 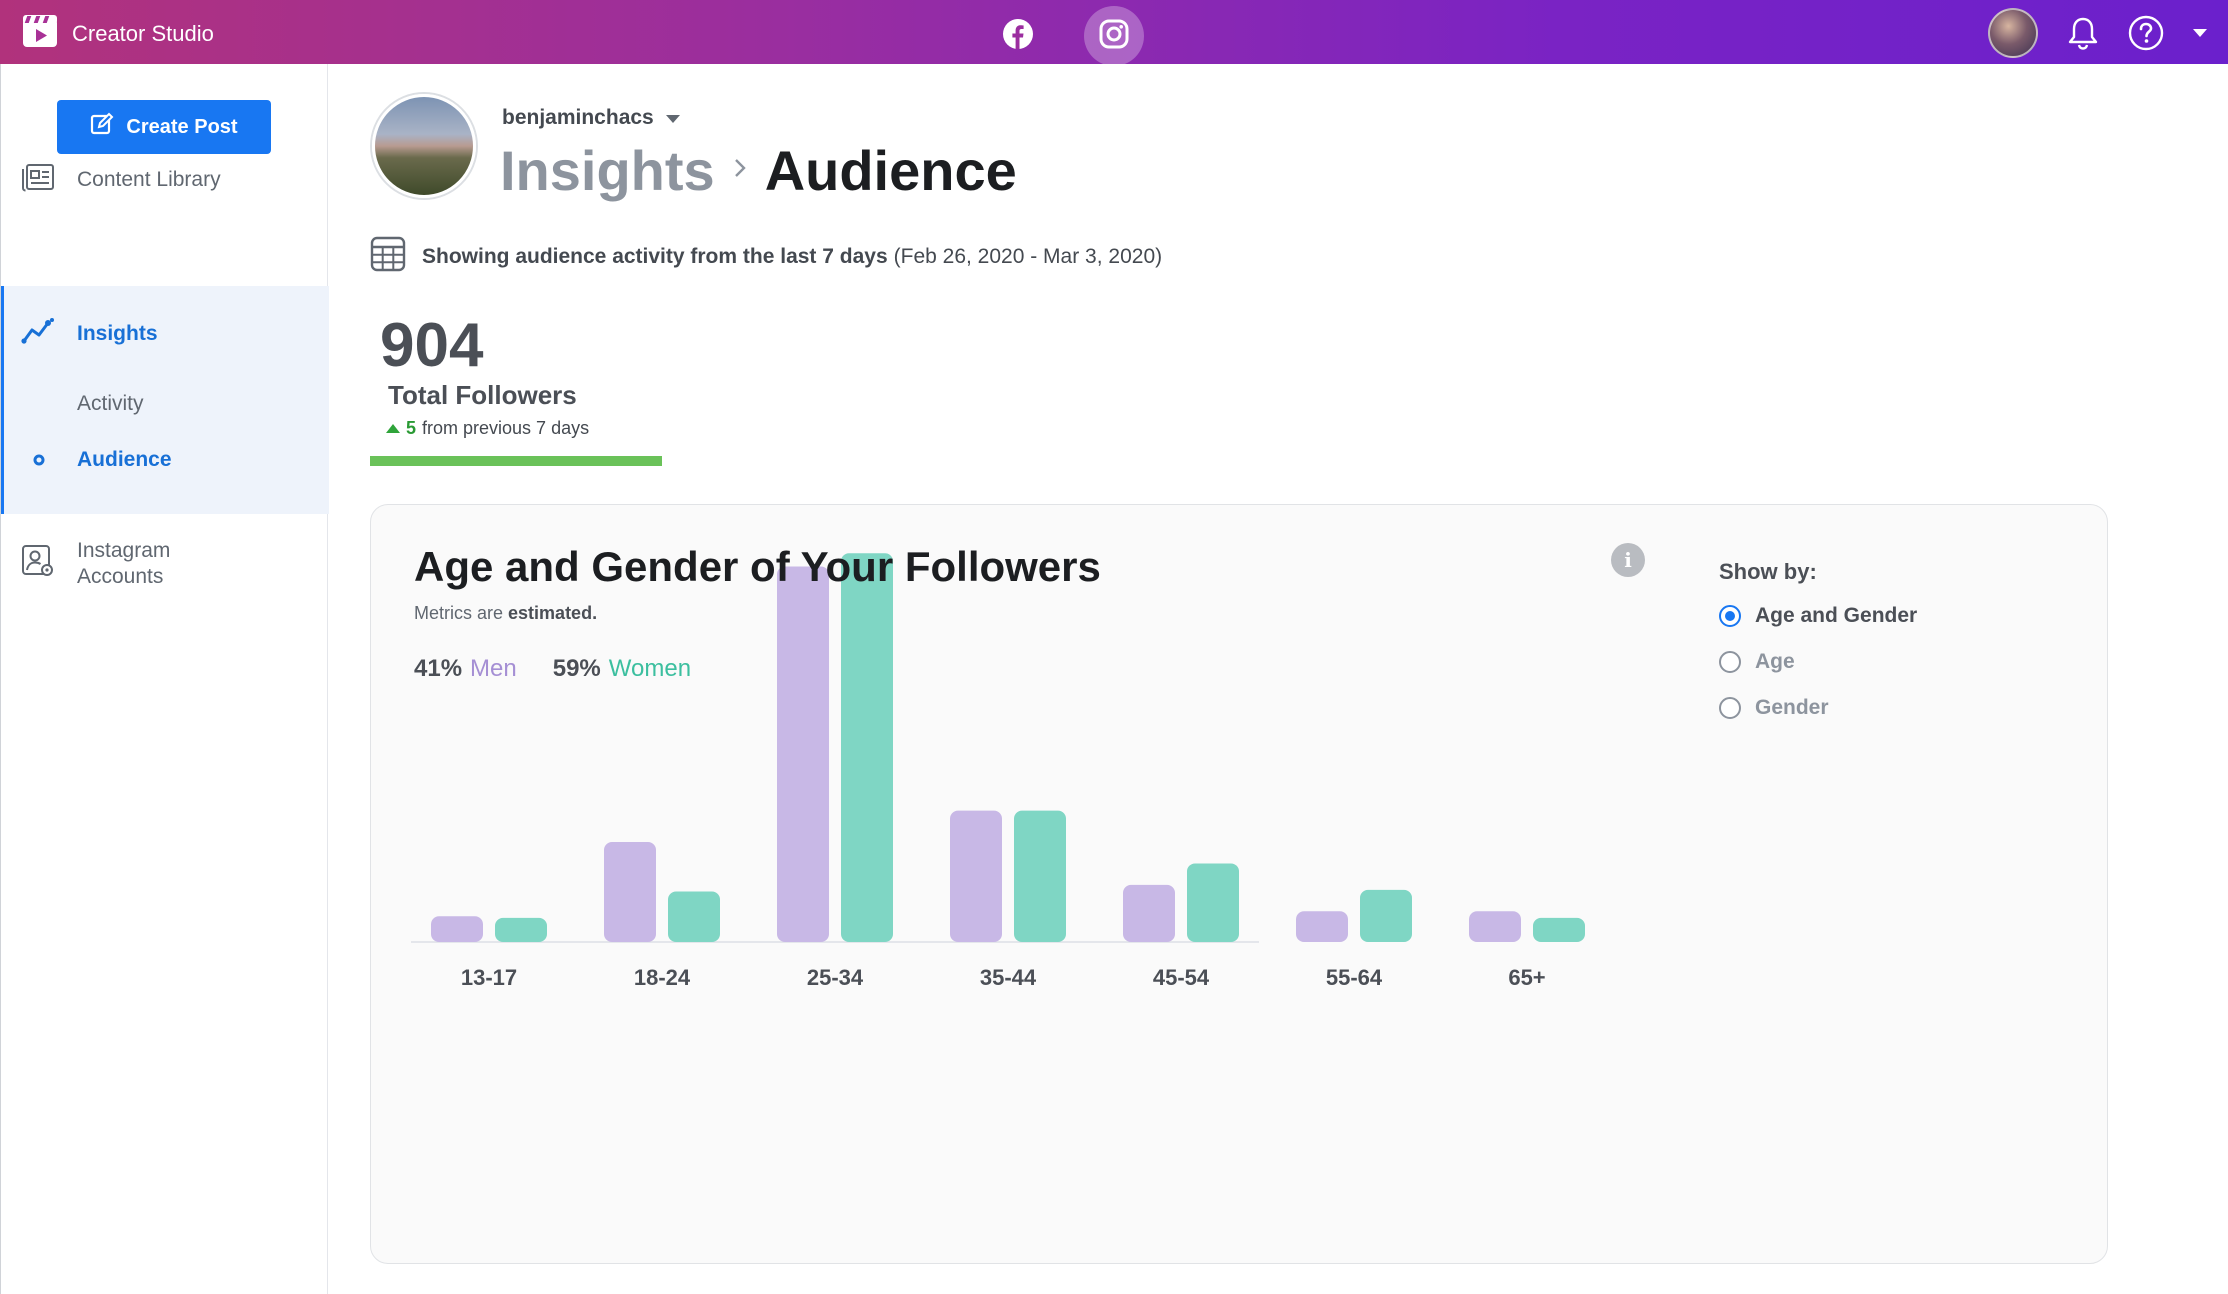 I want to click on delta-value: 5, so click(x=411, y=428).